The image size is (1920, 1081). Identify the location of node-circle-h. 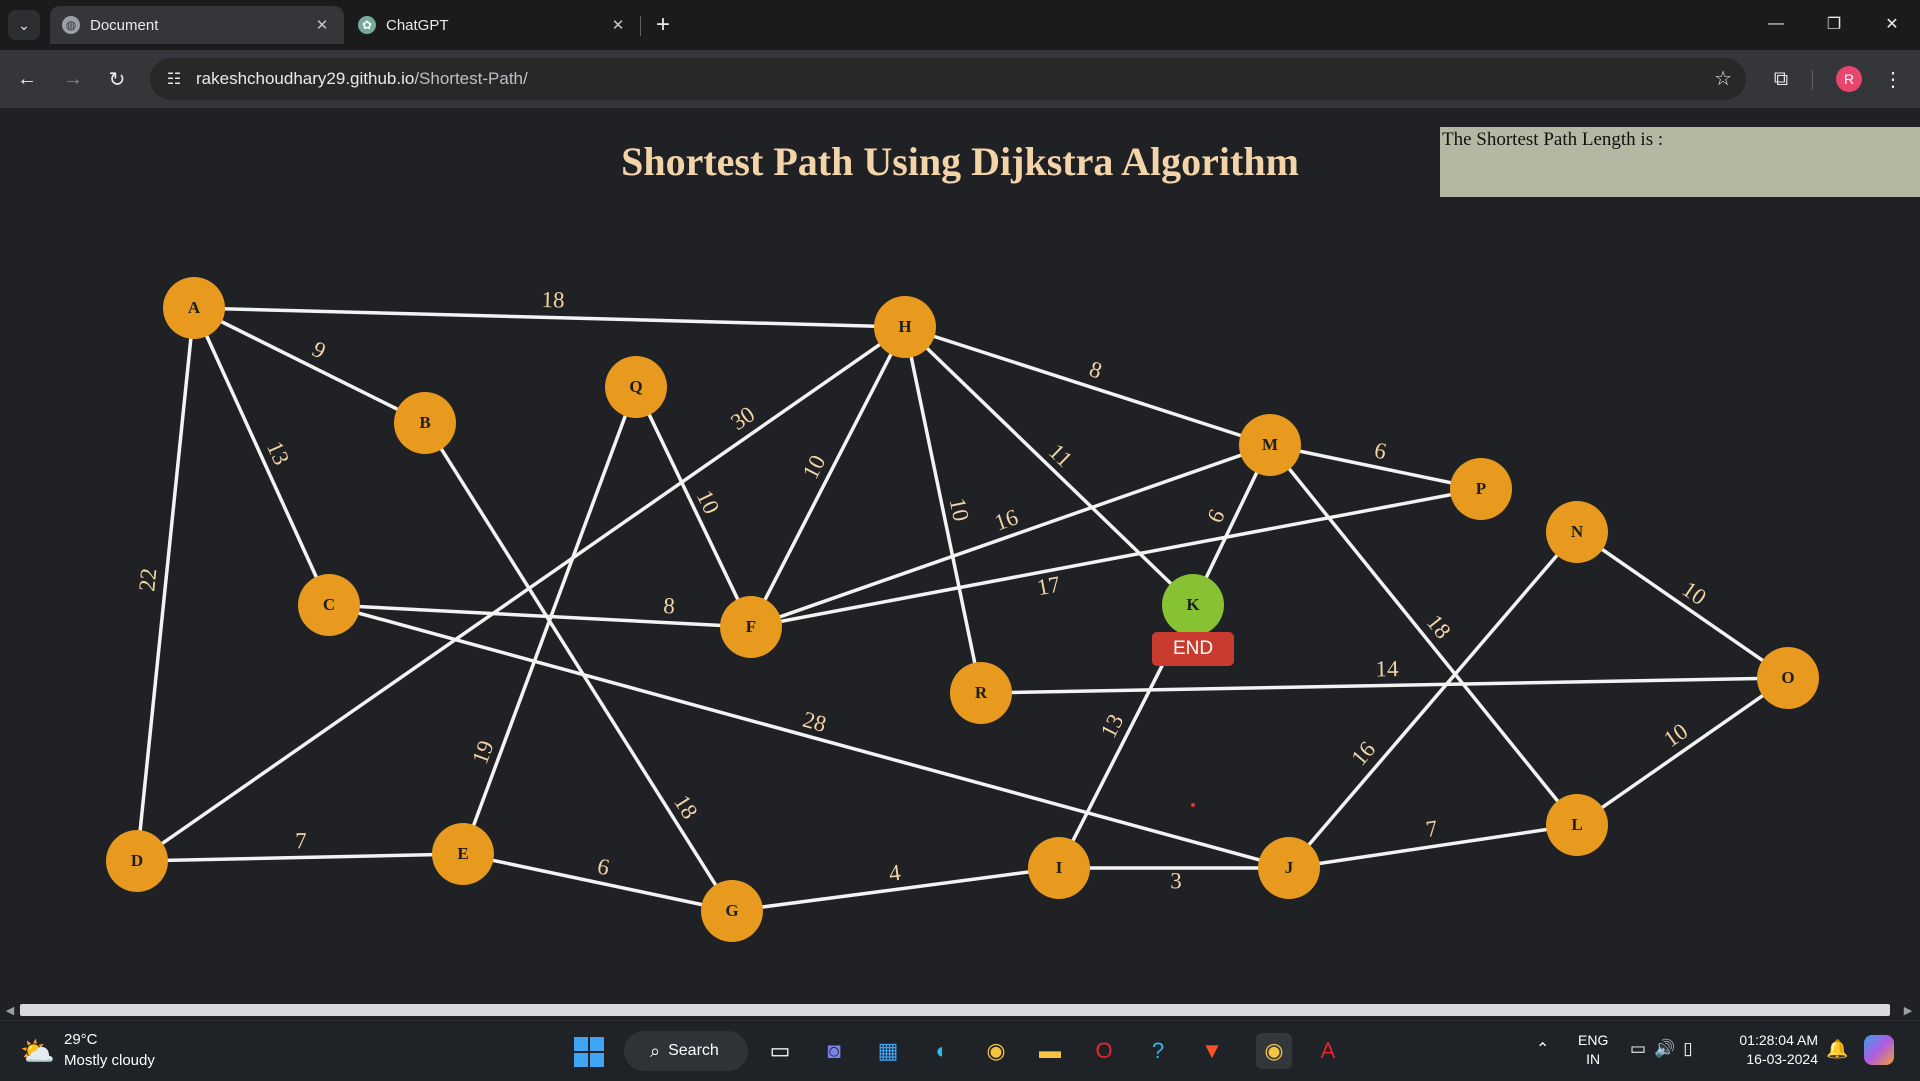
(905, 327).